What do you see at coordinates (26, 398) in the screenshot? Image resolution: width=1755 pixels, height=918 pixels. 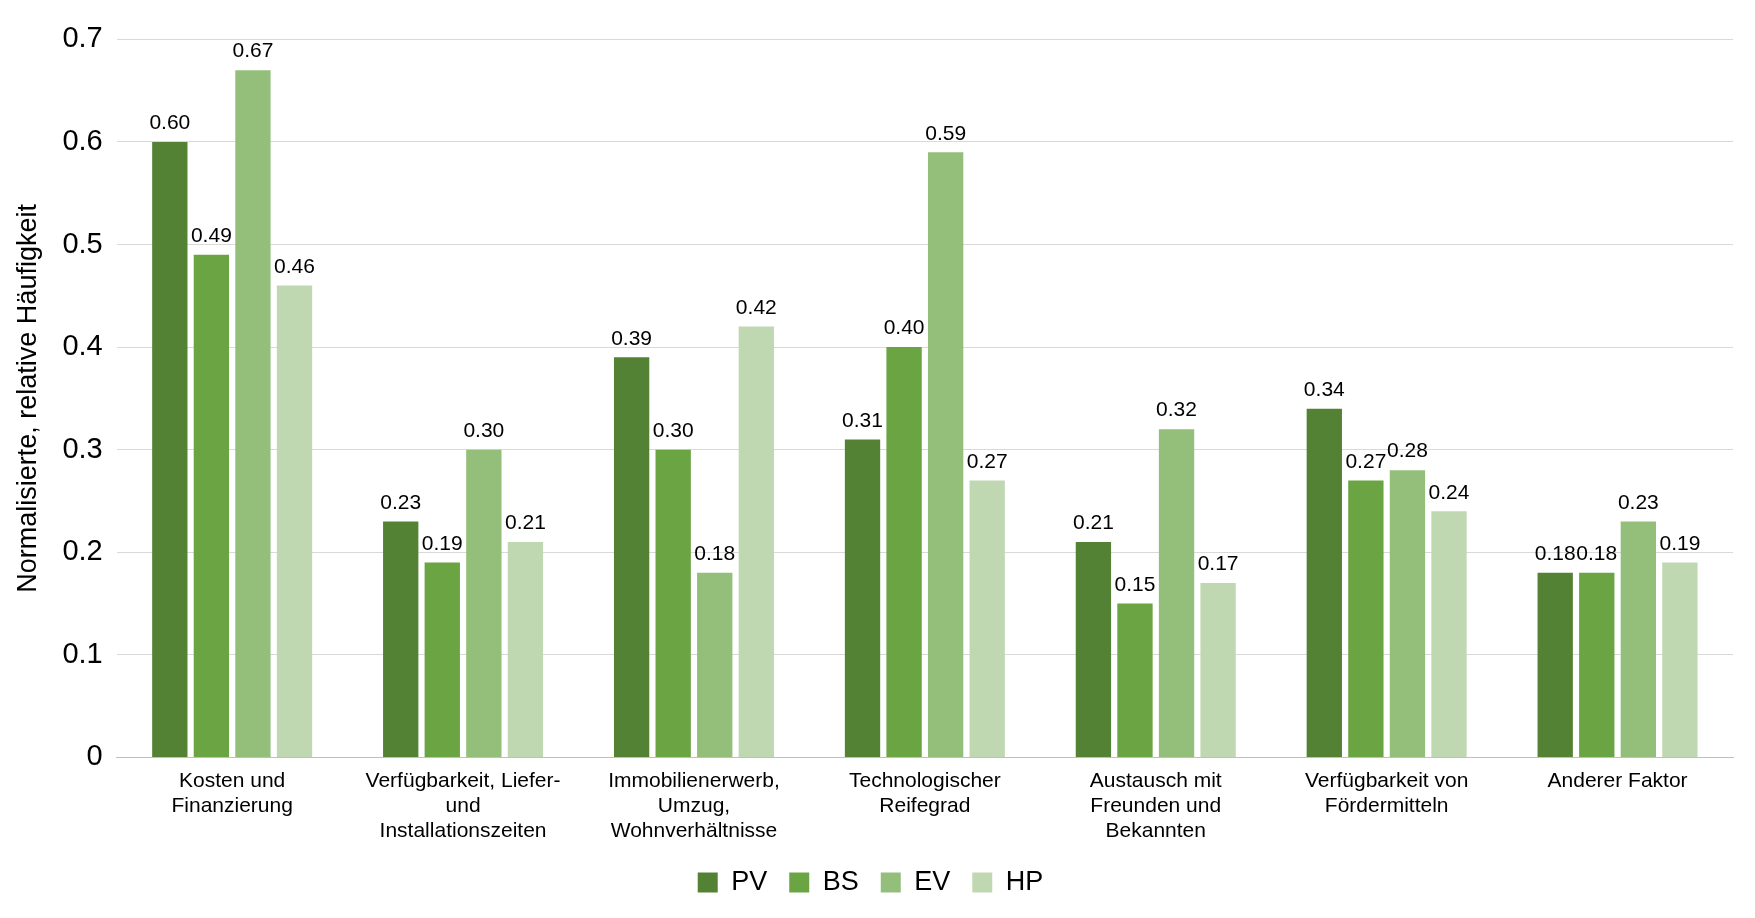 I see `y-axis-title: Normalisierte, relative Häufigkeit` at bounding box center [26, 398].